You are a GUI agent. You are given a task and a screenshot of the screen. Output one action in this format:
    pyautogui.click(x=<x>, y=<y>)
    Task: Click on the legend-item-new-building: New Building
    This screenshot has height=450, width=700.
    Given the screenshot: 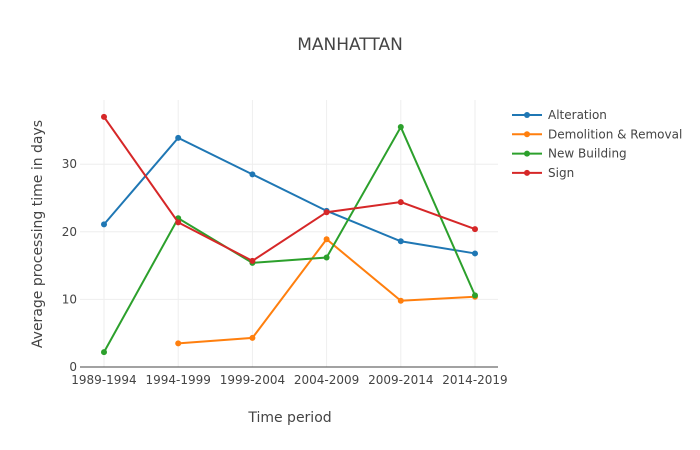 What is the action you would take?
    pyautogui.click(x=569, y=154)
    